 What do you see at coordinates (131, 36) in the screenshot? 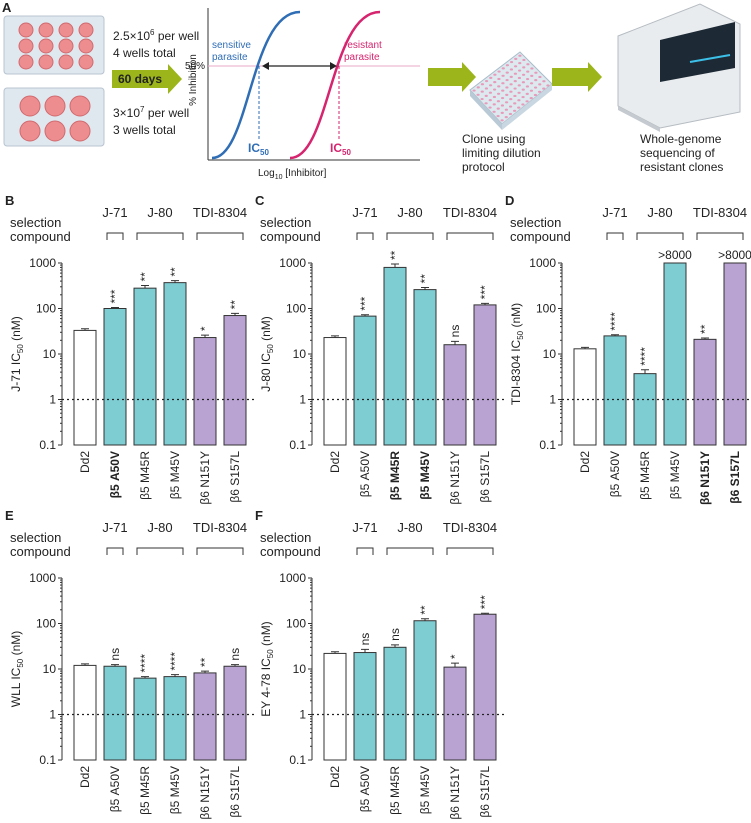
I see `text: 2.5×10` at bounding box center [131, 36].